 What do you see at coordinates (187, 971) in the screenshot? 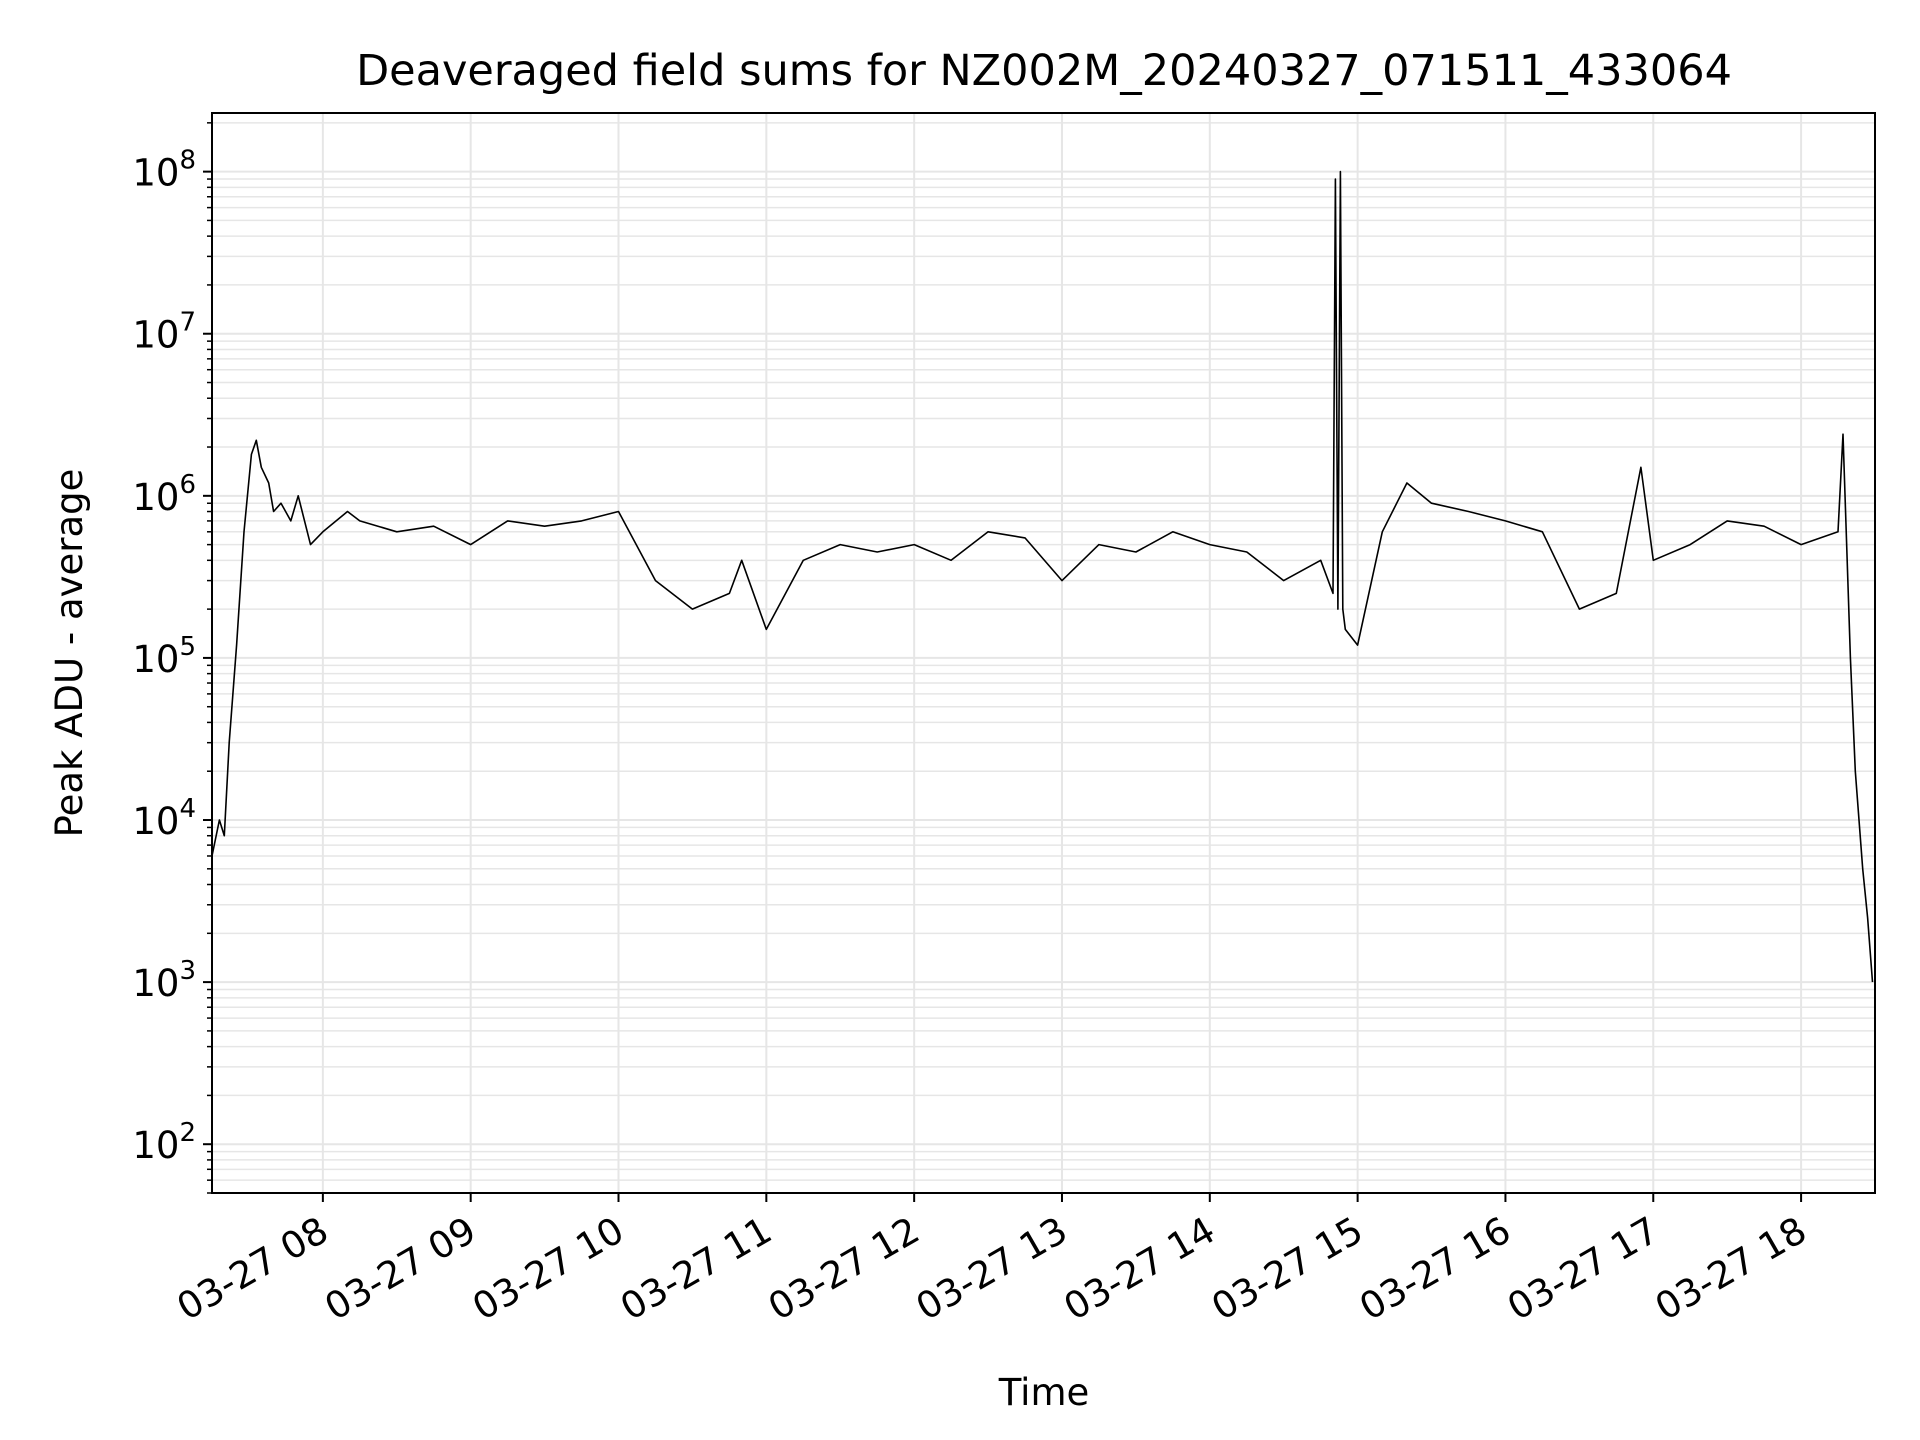
I see `y-tick-label-exponent: 3` at bounding box center [187, 971].